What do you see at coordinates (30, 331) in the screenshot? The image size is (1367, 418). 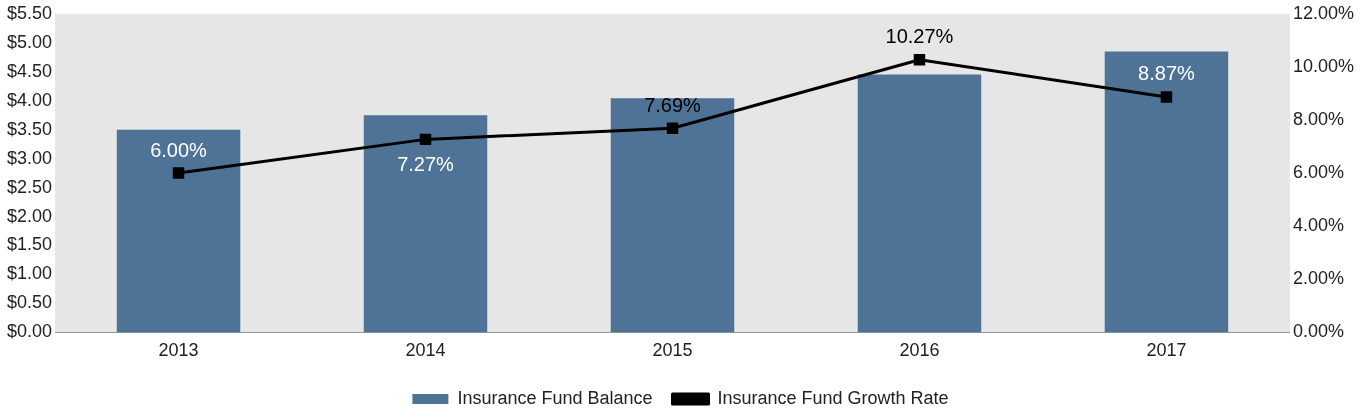 I see `y-tick-label: $0.00` at bounding box center [30, 331].